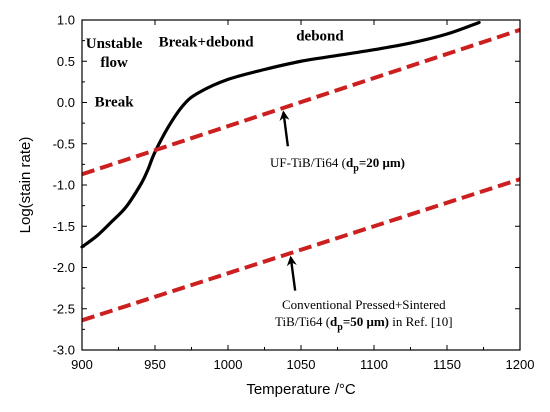 The height and width of the screenshot is (412, 550). What do you see at coordinates (66, 61) in the screenshot?
I see `y-tick-label: 0.5` at bounding box center [66, 61].